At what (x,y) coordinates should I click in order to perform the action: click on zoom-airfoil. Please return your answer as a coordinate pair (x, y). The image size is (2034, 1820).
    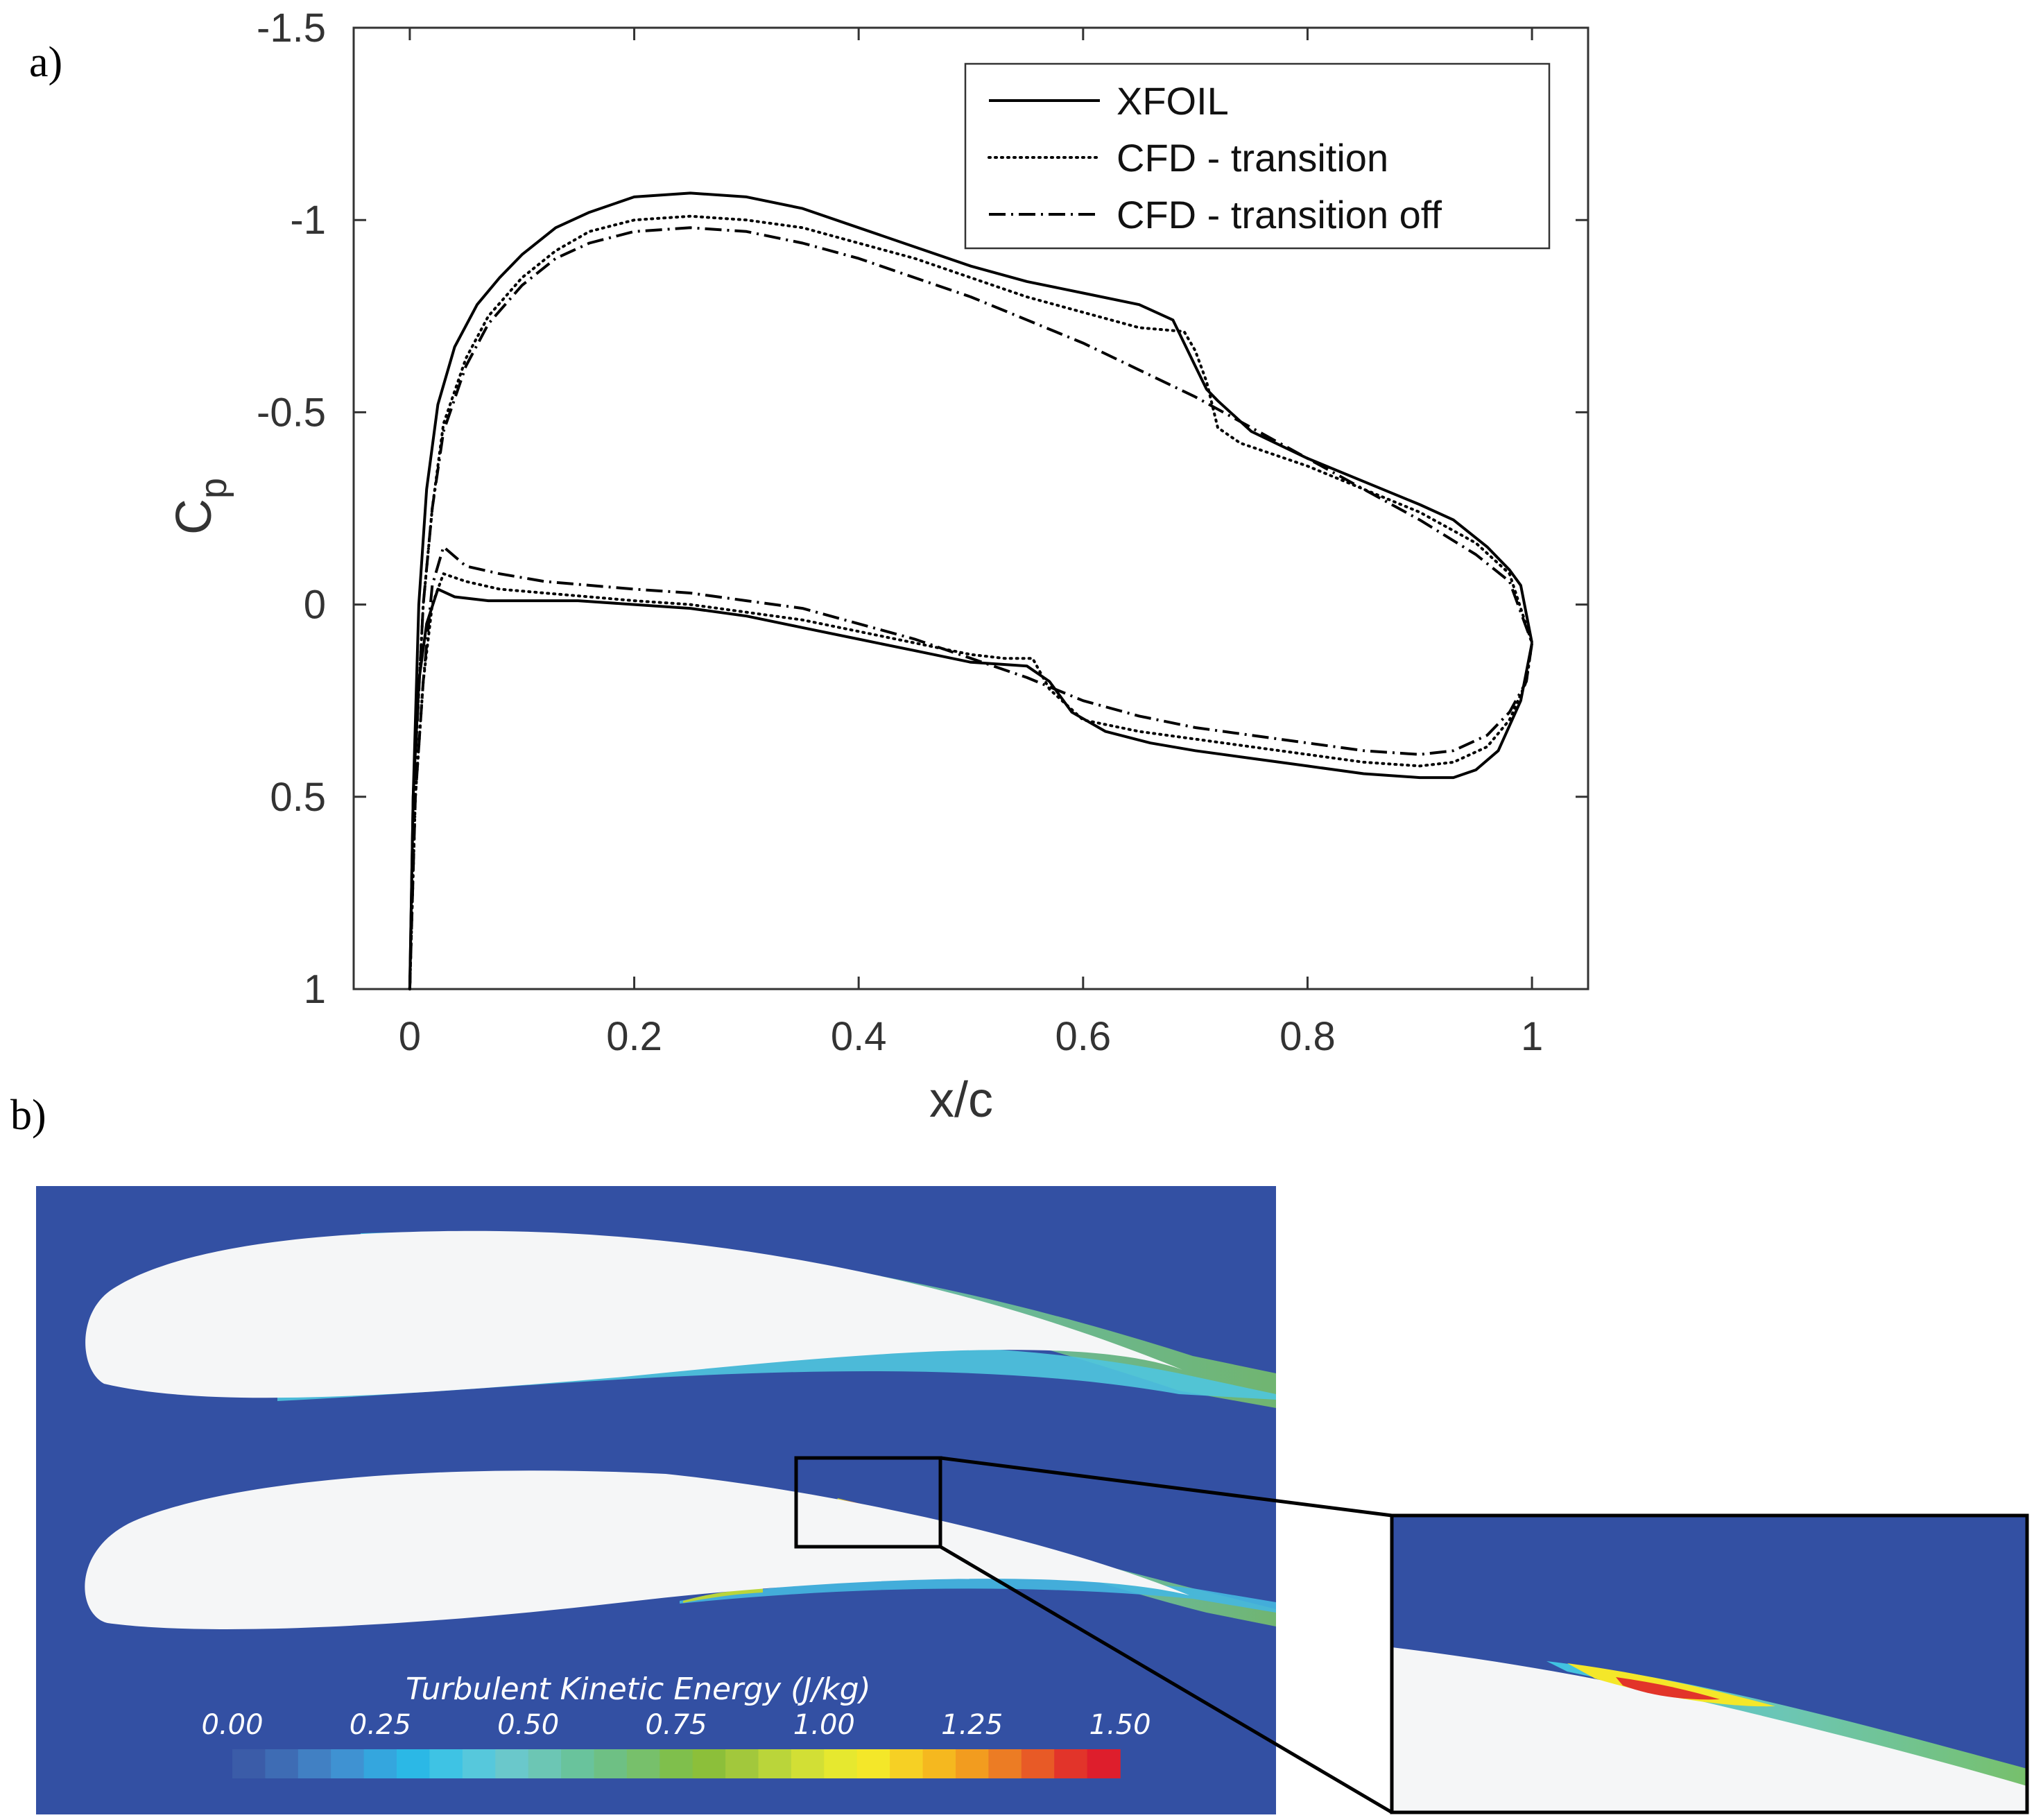
    Looking at the image, I should click on (1709, 1730).